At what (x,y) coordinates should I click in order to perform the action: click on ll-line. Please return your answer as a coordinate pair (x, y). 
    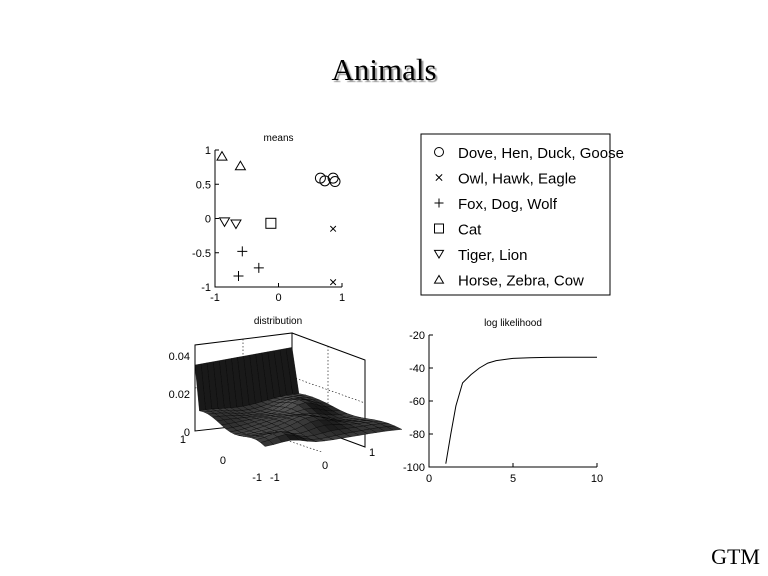
    Looking at the image, I should click on (521, 410).